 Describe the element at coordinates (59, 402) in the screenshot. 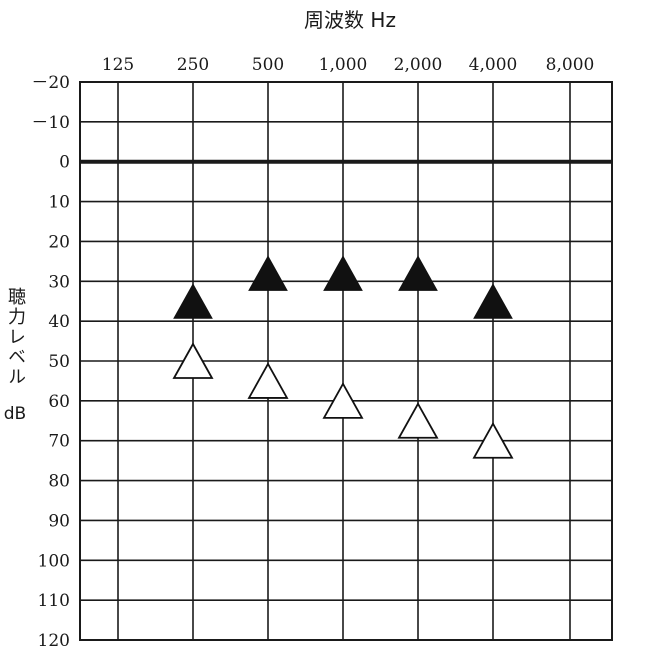

I see `y-tick-label: 60` at that location.